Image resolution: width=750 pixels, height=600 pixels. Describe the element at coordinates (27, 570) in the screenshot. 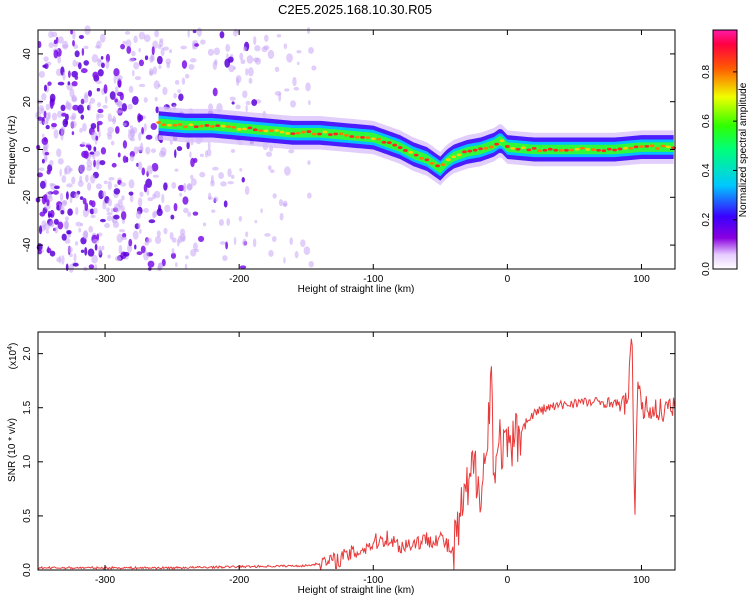

I see `y-tick-label: 0.0` at that location.